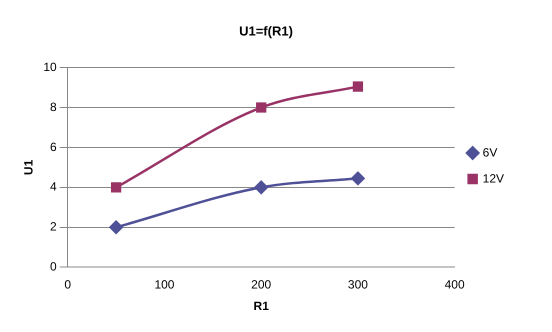 The width and height of the screenshot is (552, 332). I want to click on x-axis-title: R1, so click(262, 306).